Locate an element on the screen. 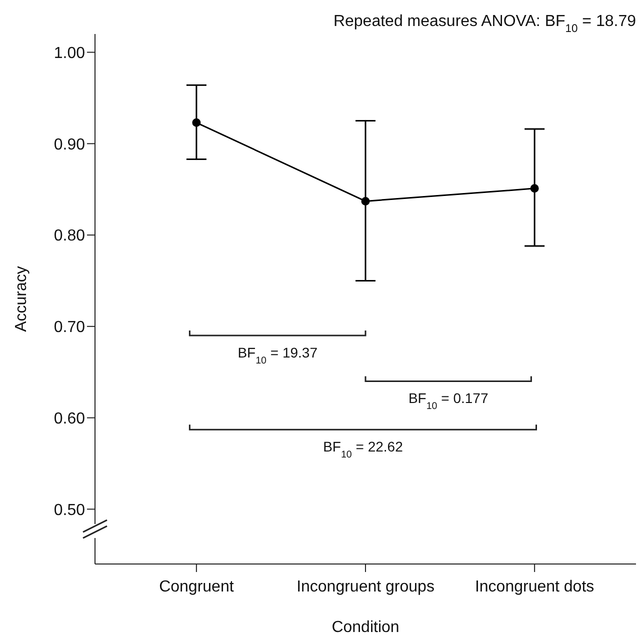 The width and height of the screenshot is (641, 639). y-tick-label: 1.00 is located at coordinates (70, 53).